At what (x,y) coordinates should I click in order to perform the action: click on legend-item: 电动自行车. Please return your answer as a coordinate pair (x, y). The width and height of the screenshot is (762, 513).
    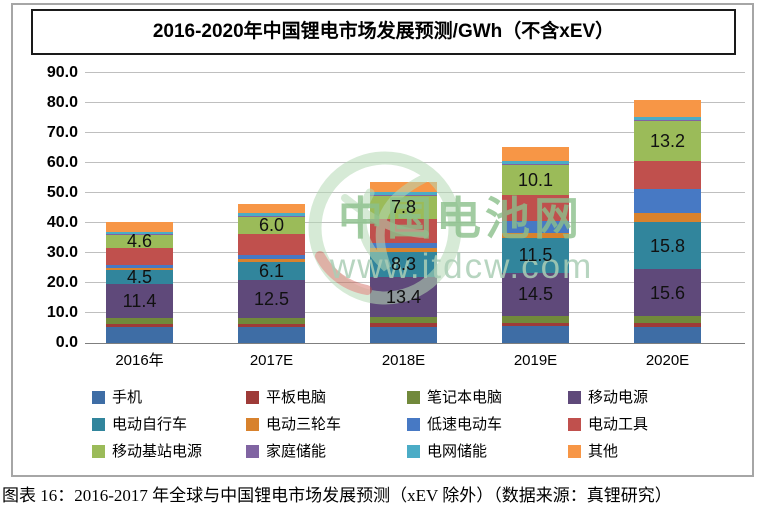
    Looking at the image, I should click on (139, 424).